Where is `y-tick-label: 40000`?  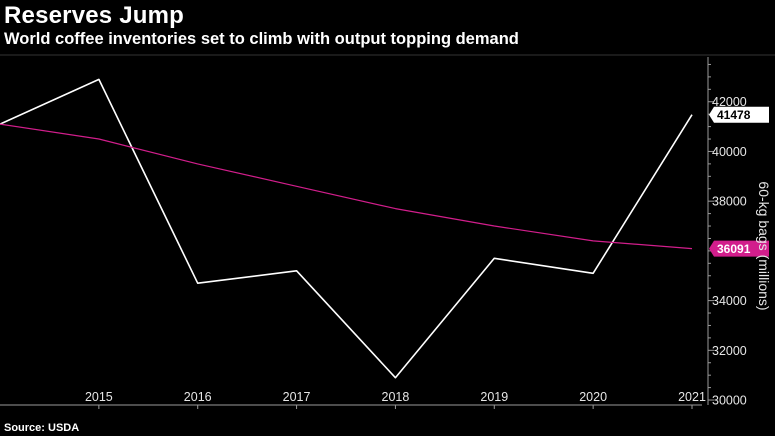 y-tick-label: 40000 is located at coordinates (729, 152).